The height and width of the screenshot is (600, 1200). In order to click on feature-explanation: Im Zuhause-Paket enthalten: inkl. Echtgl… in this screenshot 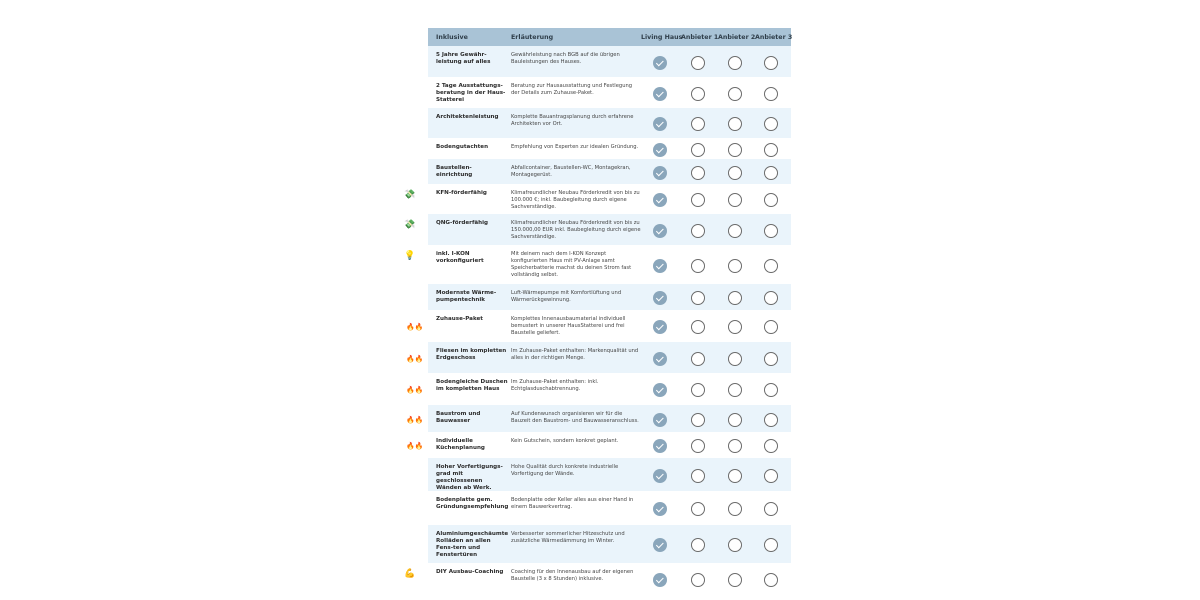, I will do `click(555, 385)`.